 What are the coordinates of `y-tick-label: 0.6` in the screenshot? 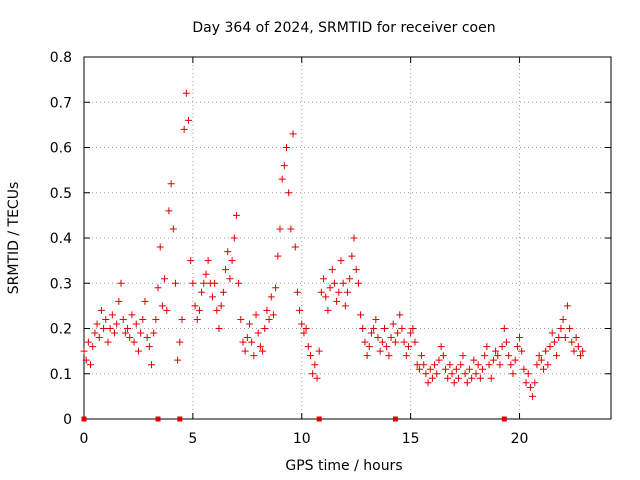 It's located at (61, 149).